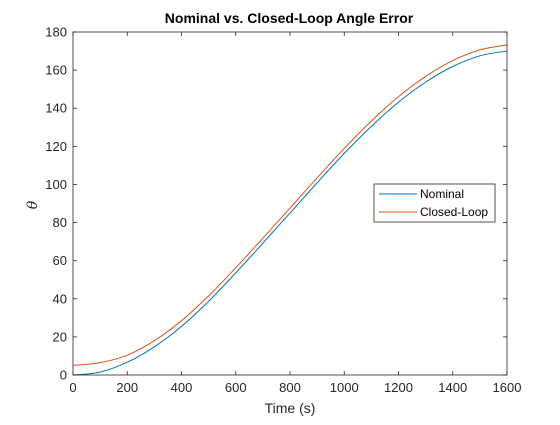  Describe the element at coordinates (60, 222) in the screenshot. I see `y-tick-label: 80` at that location.